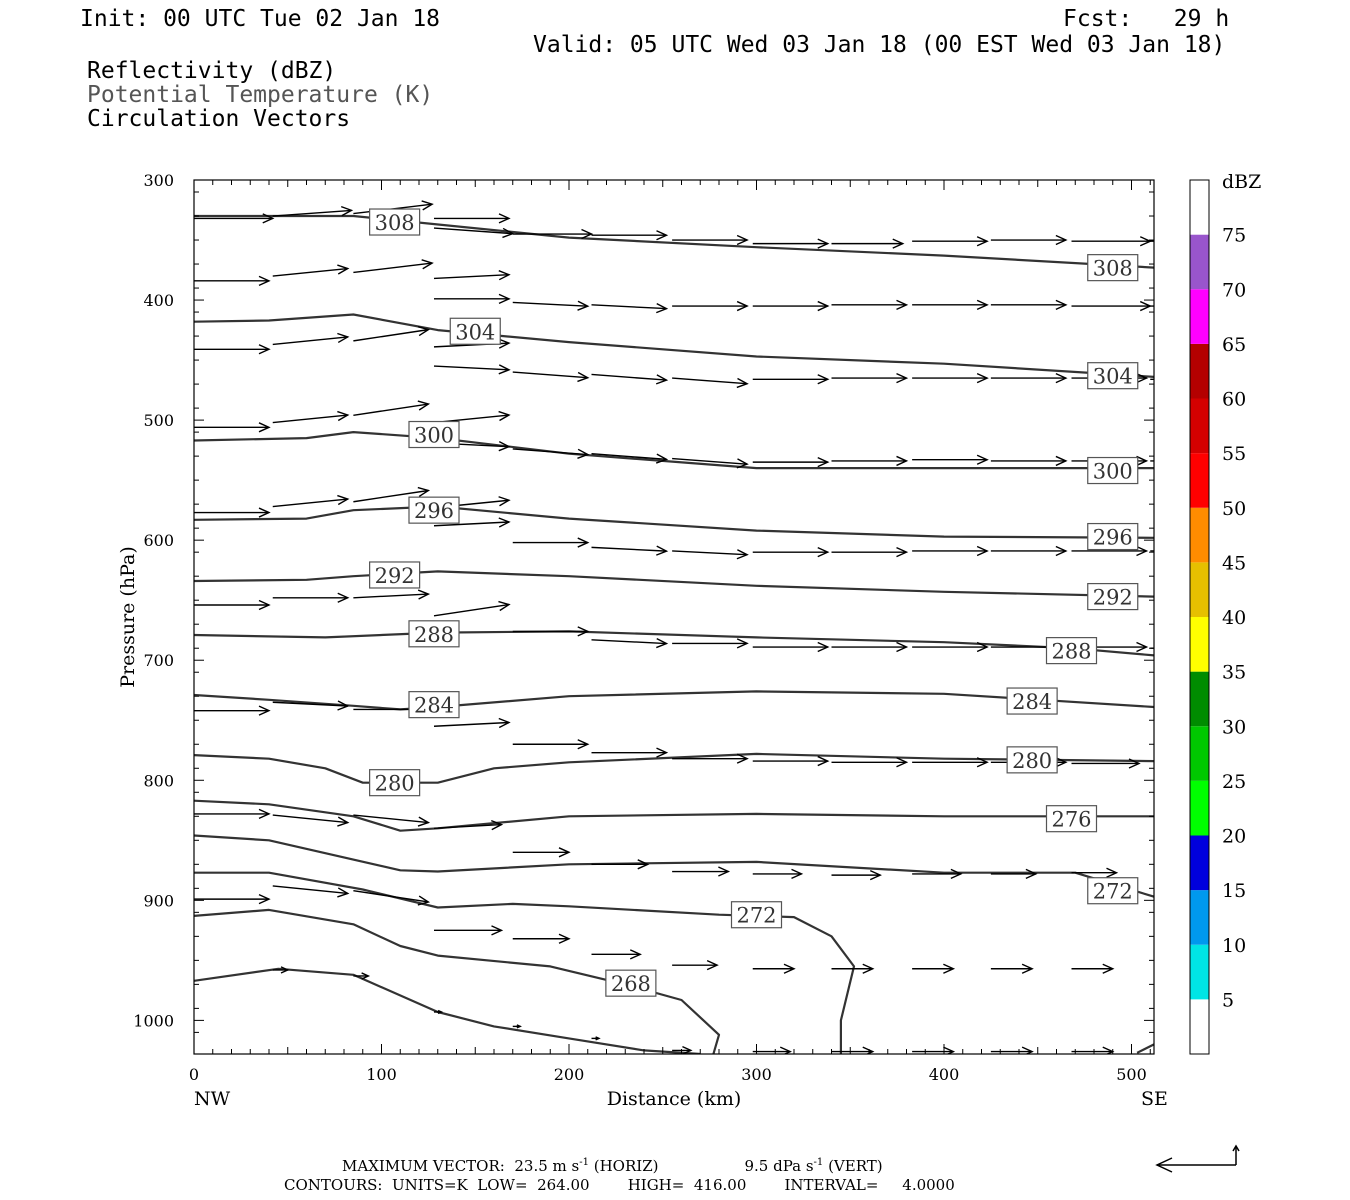 The height and width of the screenshot is (1200, 1350). I want to click on colorbar-label: 70, so click(1234, 290).